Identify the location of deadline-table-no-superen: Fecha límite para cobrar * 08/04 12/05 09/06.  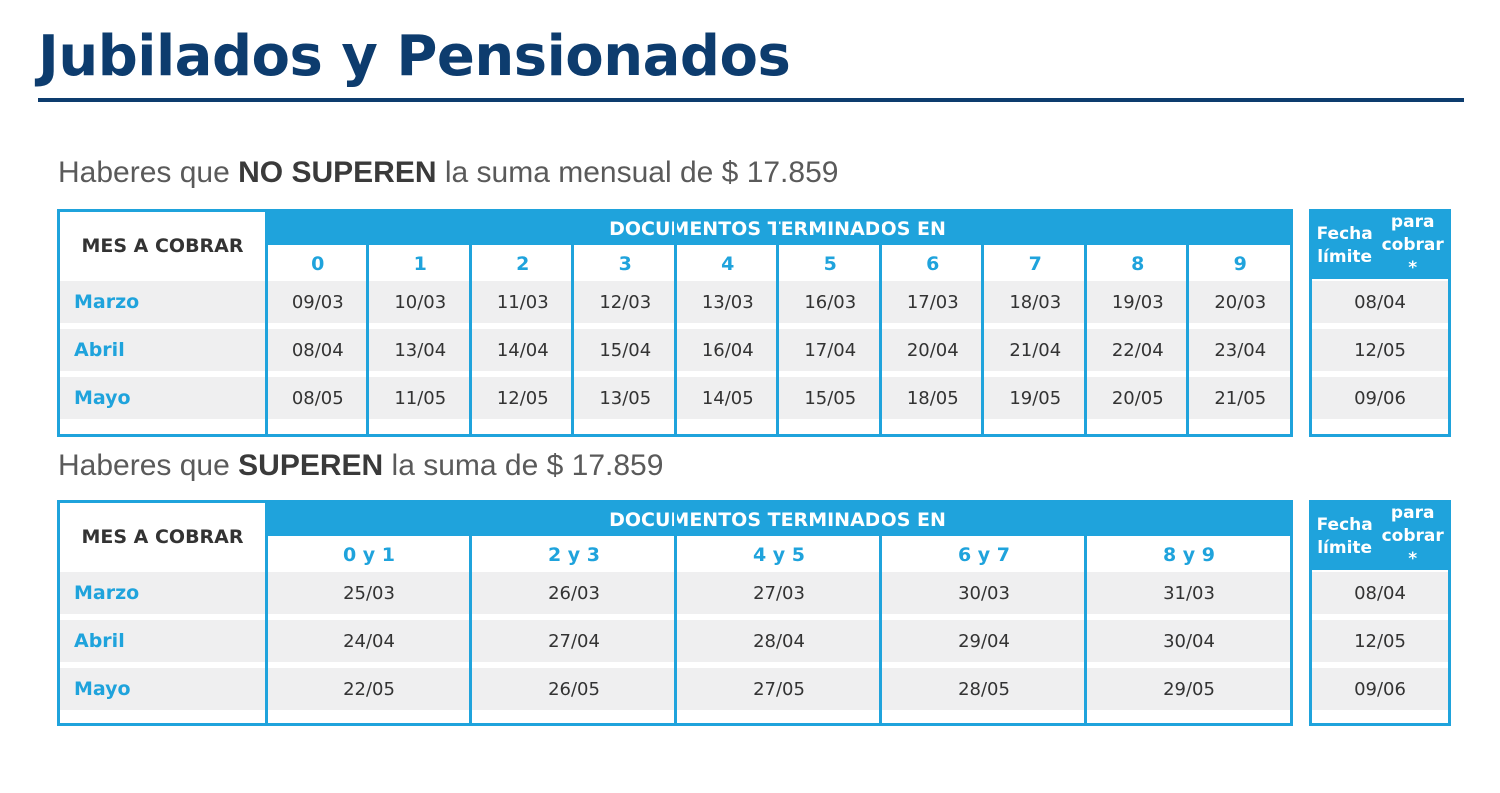
(1380, 323).